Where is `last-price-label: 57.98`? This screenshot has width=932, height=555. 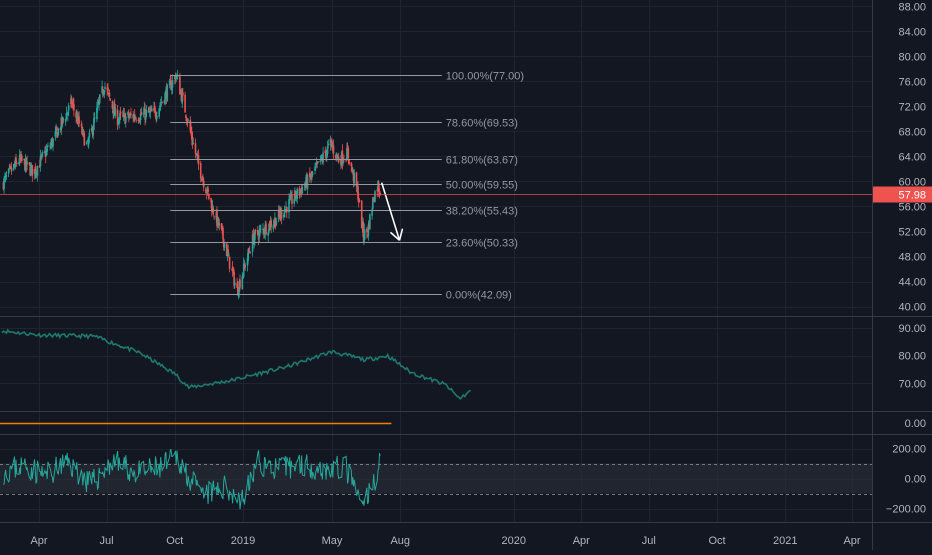
last-price-label: 57.98 is located at coordinates (912, 196).